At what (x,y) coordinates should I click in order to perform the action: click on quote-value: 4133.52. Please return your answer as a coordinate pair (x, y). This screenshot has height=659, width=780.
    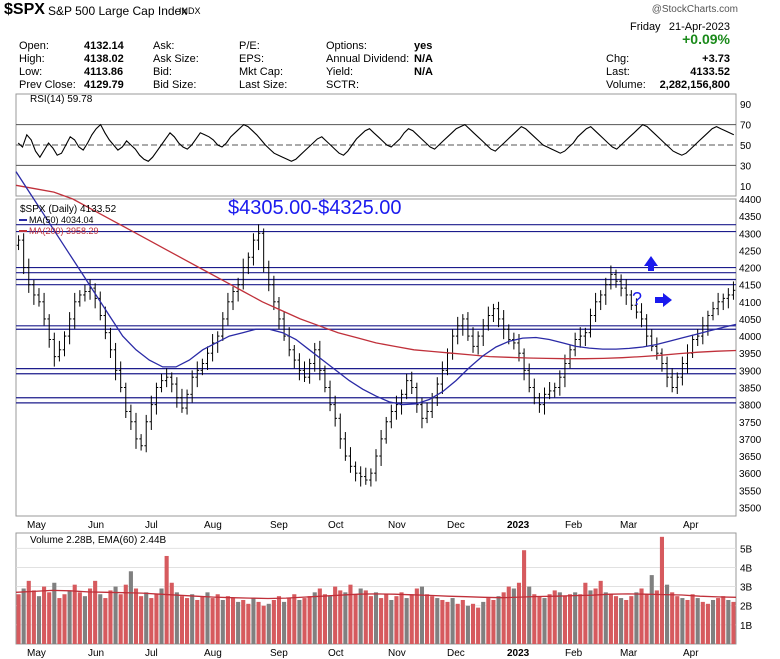
    Looking at the image, I should click on (710, 72).